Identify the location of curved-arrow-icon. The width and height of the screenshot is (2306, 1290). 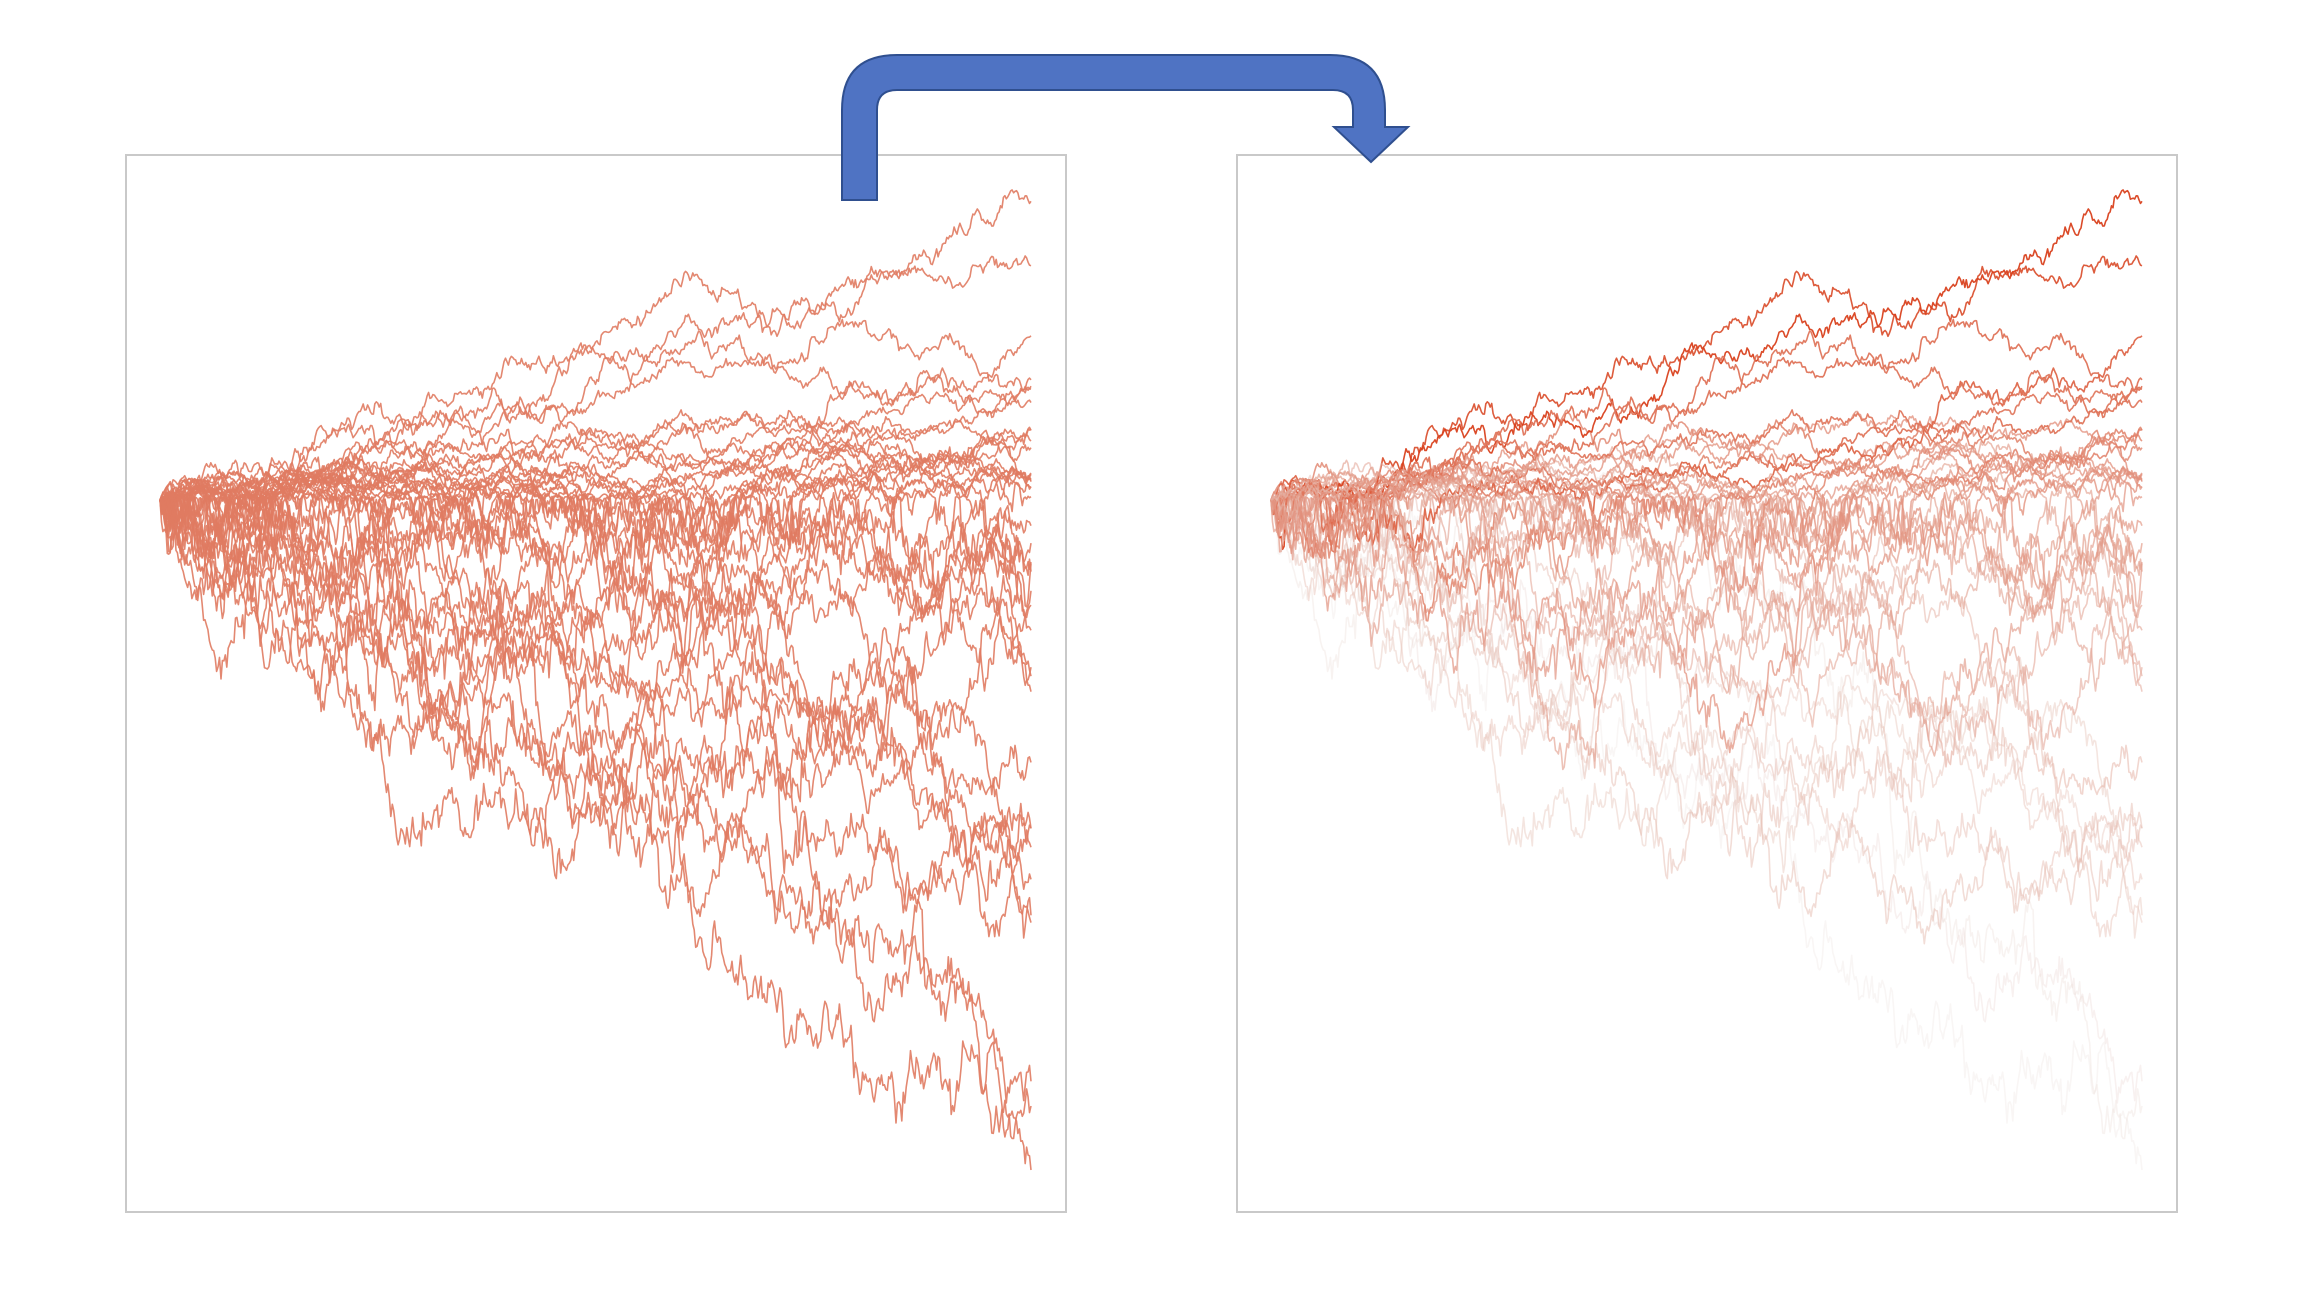
(1126, 127).